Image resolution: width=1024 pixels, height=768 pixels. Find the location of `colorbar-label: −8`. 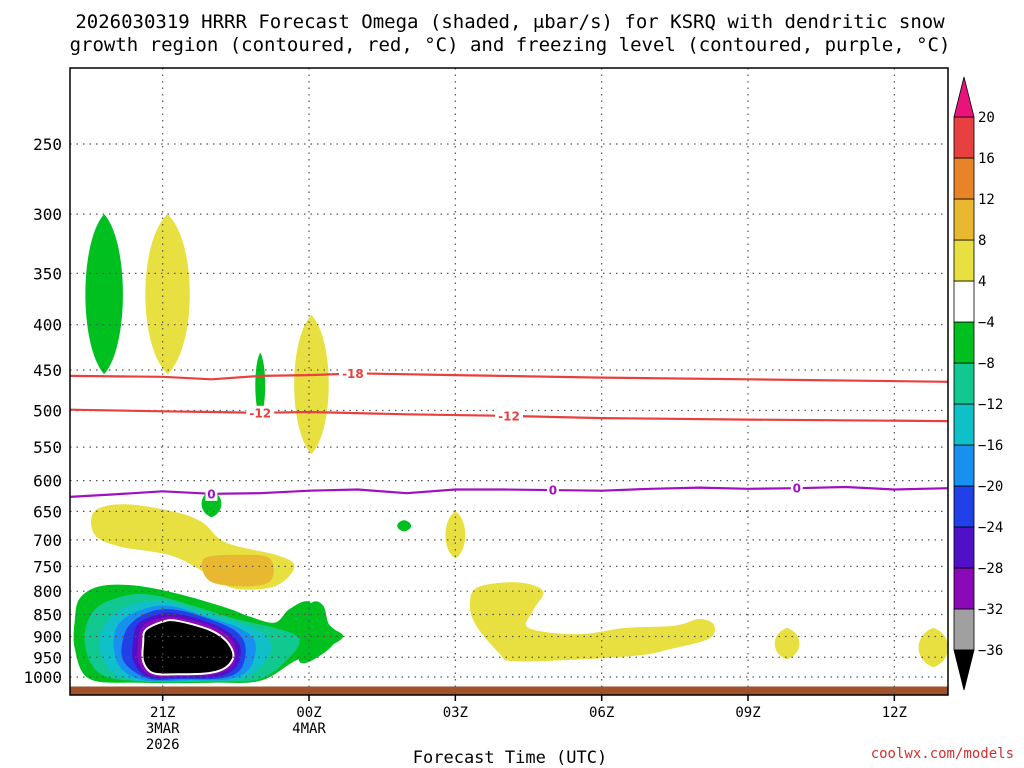

colorbar-label: −8 is located at coordinates (986, 364).